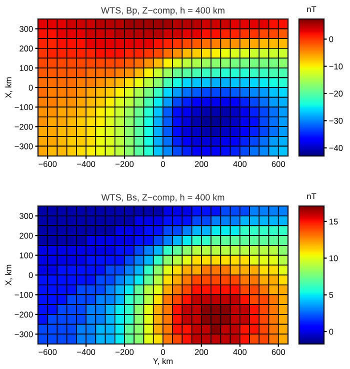  I want to click on color-bar-label: −30, so click(336, 121).